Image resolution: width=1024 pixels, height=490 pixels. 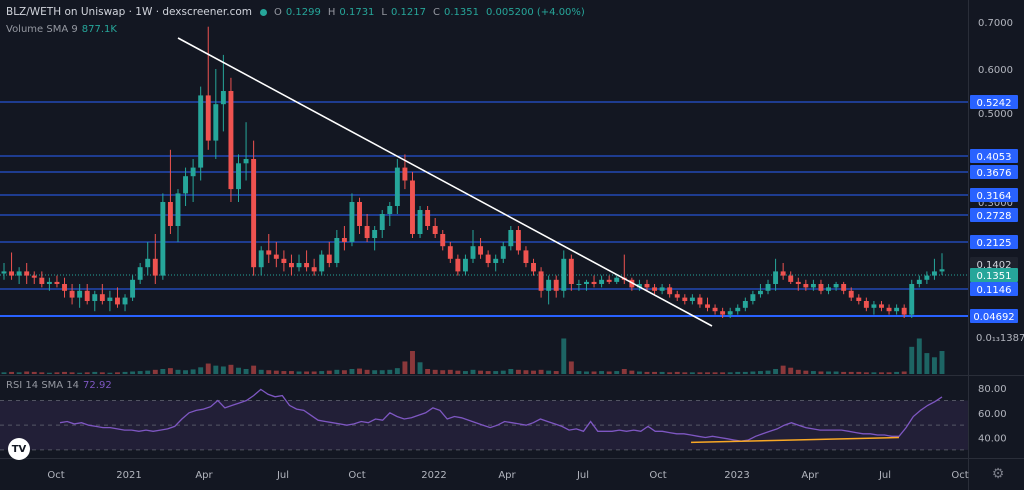 I want to click on price-tick-label: 0.5000, so click(x=995, y=114).